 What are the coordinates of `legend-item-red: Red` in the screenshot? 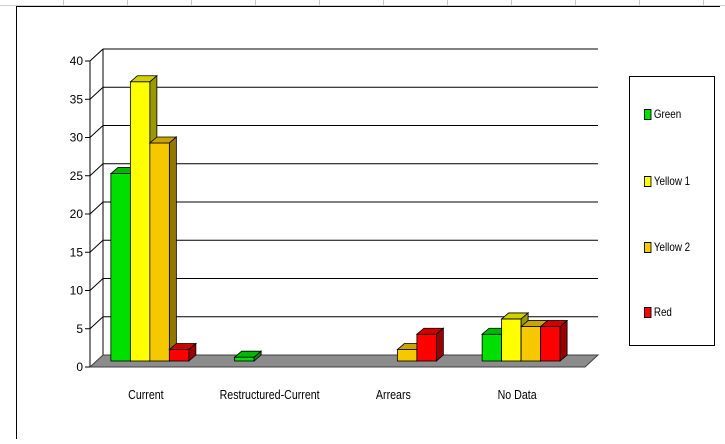 It's located at (658, 312).